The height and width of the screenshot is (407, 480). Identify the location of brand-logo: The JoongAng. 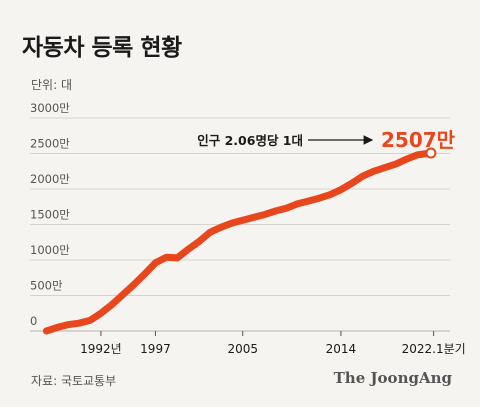
(392, 378).